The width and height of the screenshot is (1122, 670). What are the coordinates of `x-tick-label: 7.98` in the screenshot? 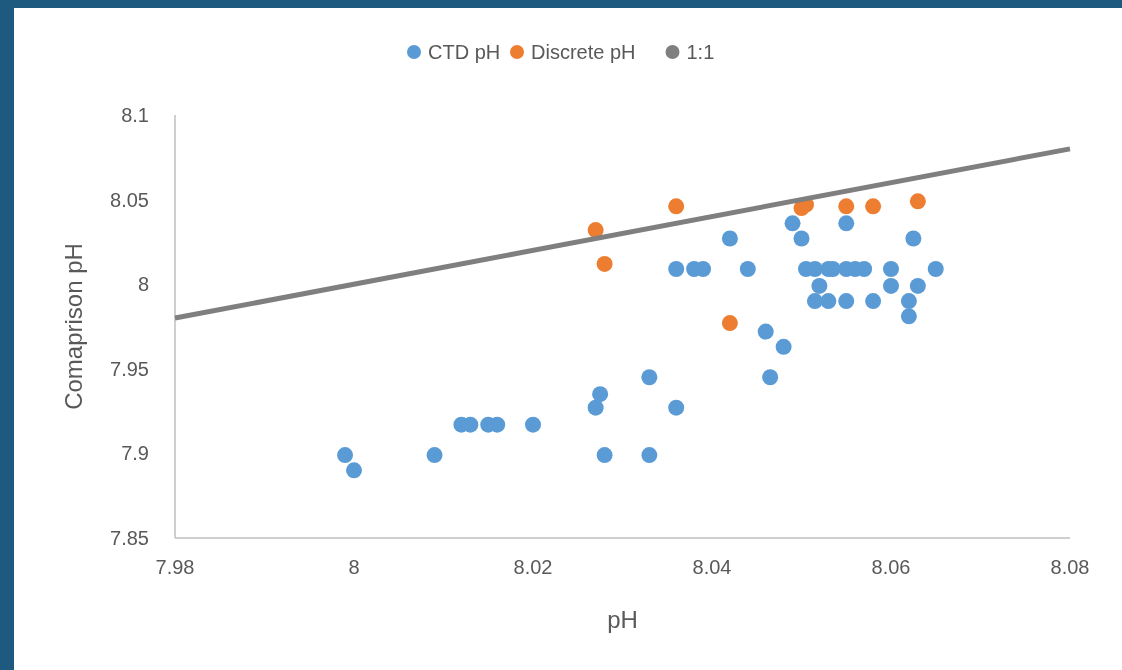 It's located at (175, 567).